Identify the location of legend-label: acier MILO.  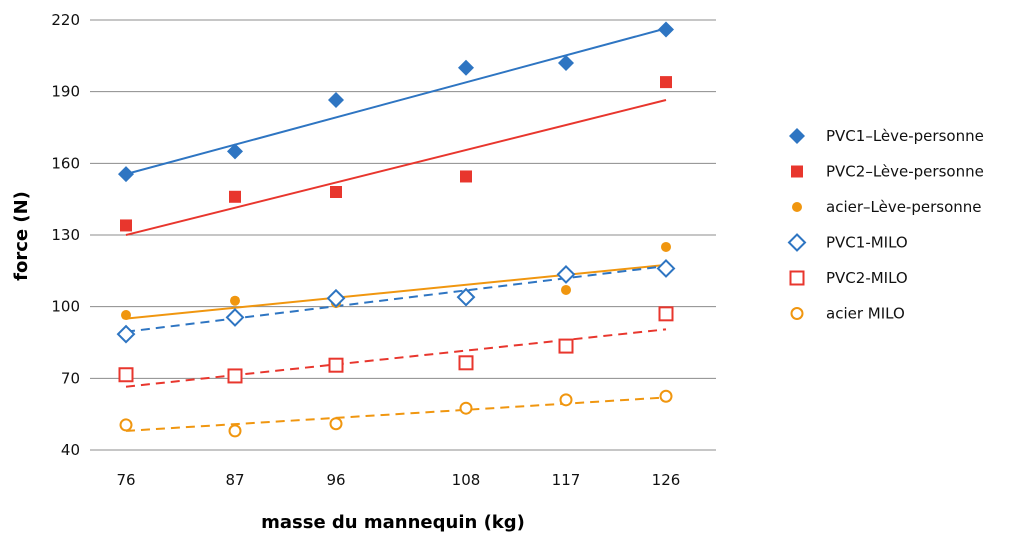
(865, 314).